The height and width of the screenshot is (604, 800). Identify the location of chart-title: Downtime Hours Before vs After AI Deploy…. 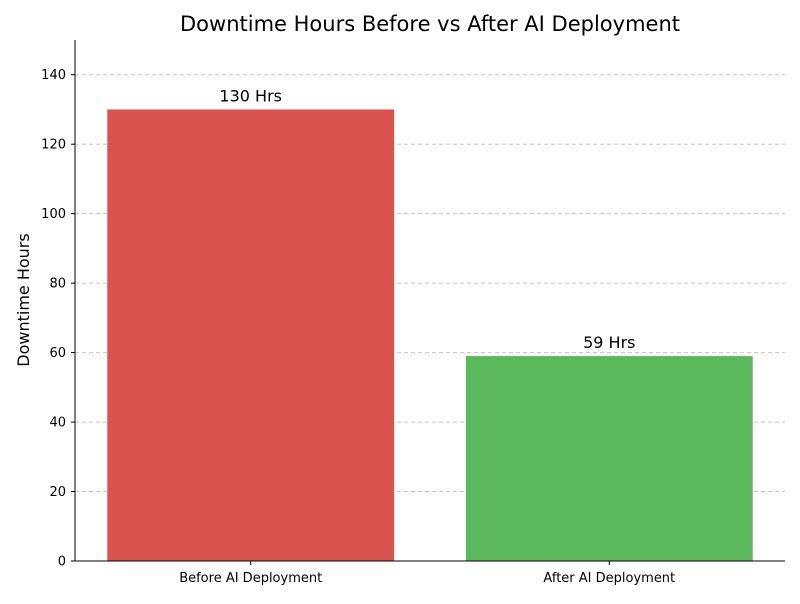
(430, 24).